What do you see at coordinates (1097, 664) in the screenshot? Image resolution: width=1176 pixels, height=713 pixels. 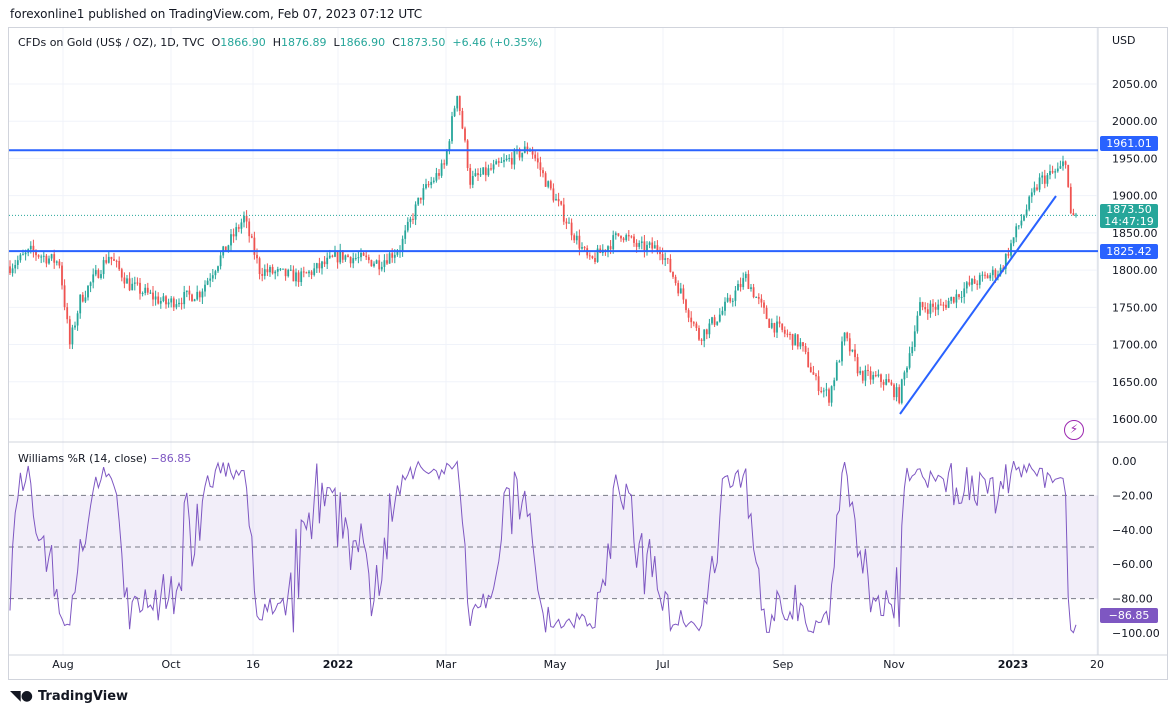 I see `time-tick: 20` at bounding box center [1097, 664].